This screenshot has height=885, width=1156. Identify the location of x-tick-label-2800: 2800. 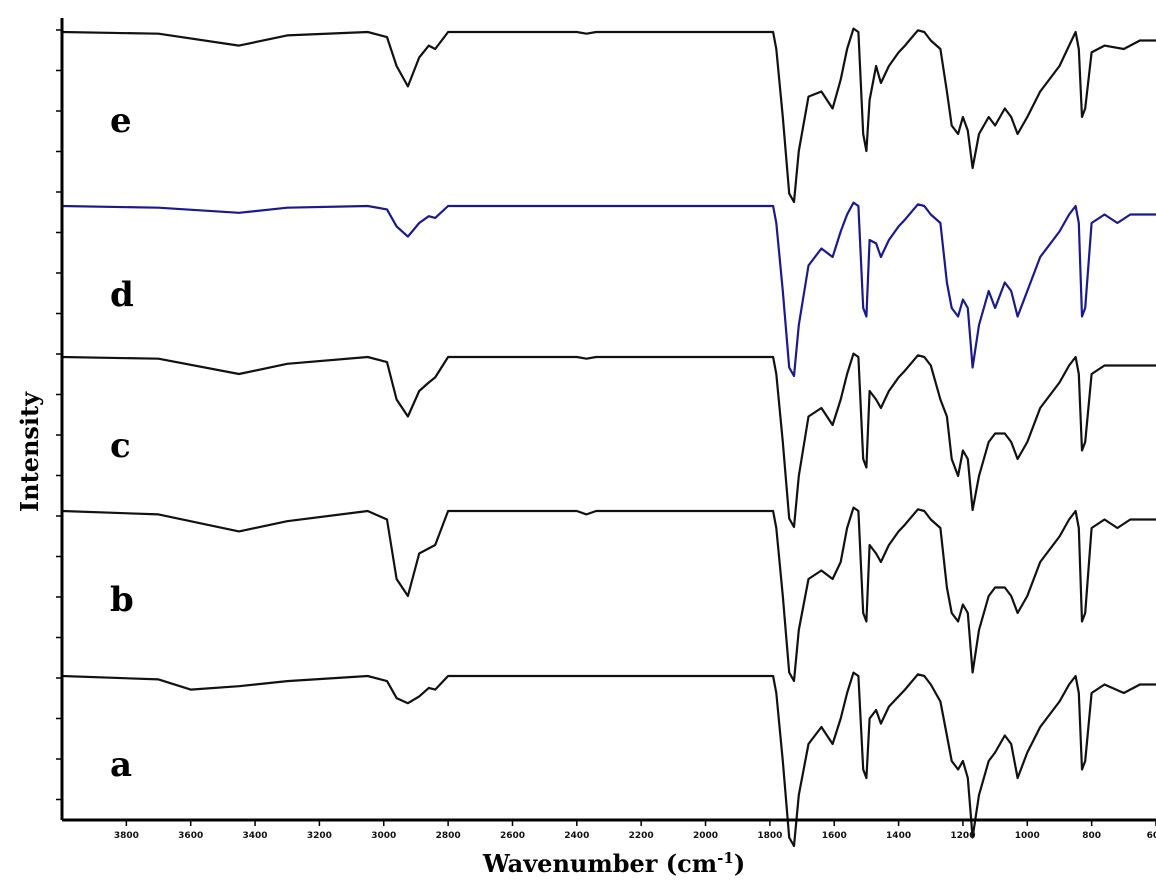
(448, 836).